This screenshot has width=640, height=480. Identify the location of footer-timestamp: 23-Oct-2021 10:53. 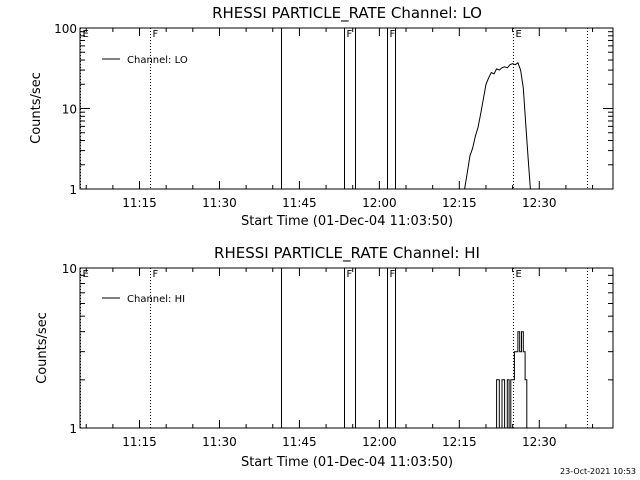
(598, 471).